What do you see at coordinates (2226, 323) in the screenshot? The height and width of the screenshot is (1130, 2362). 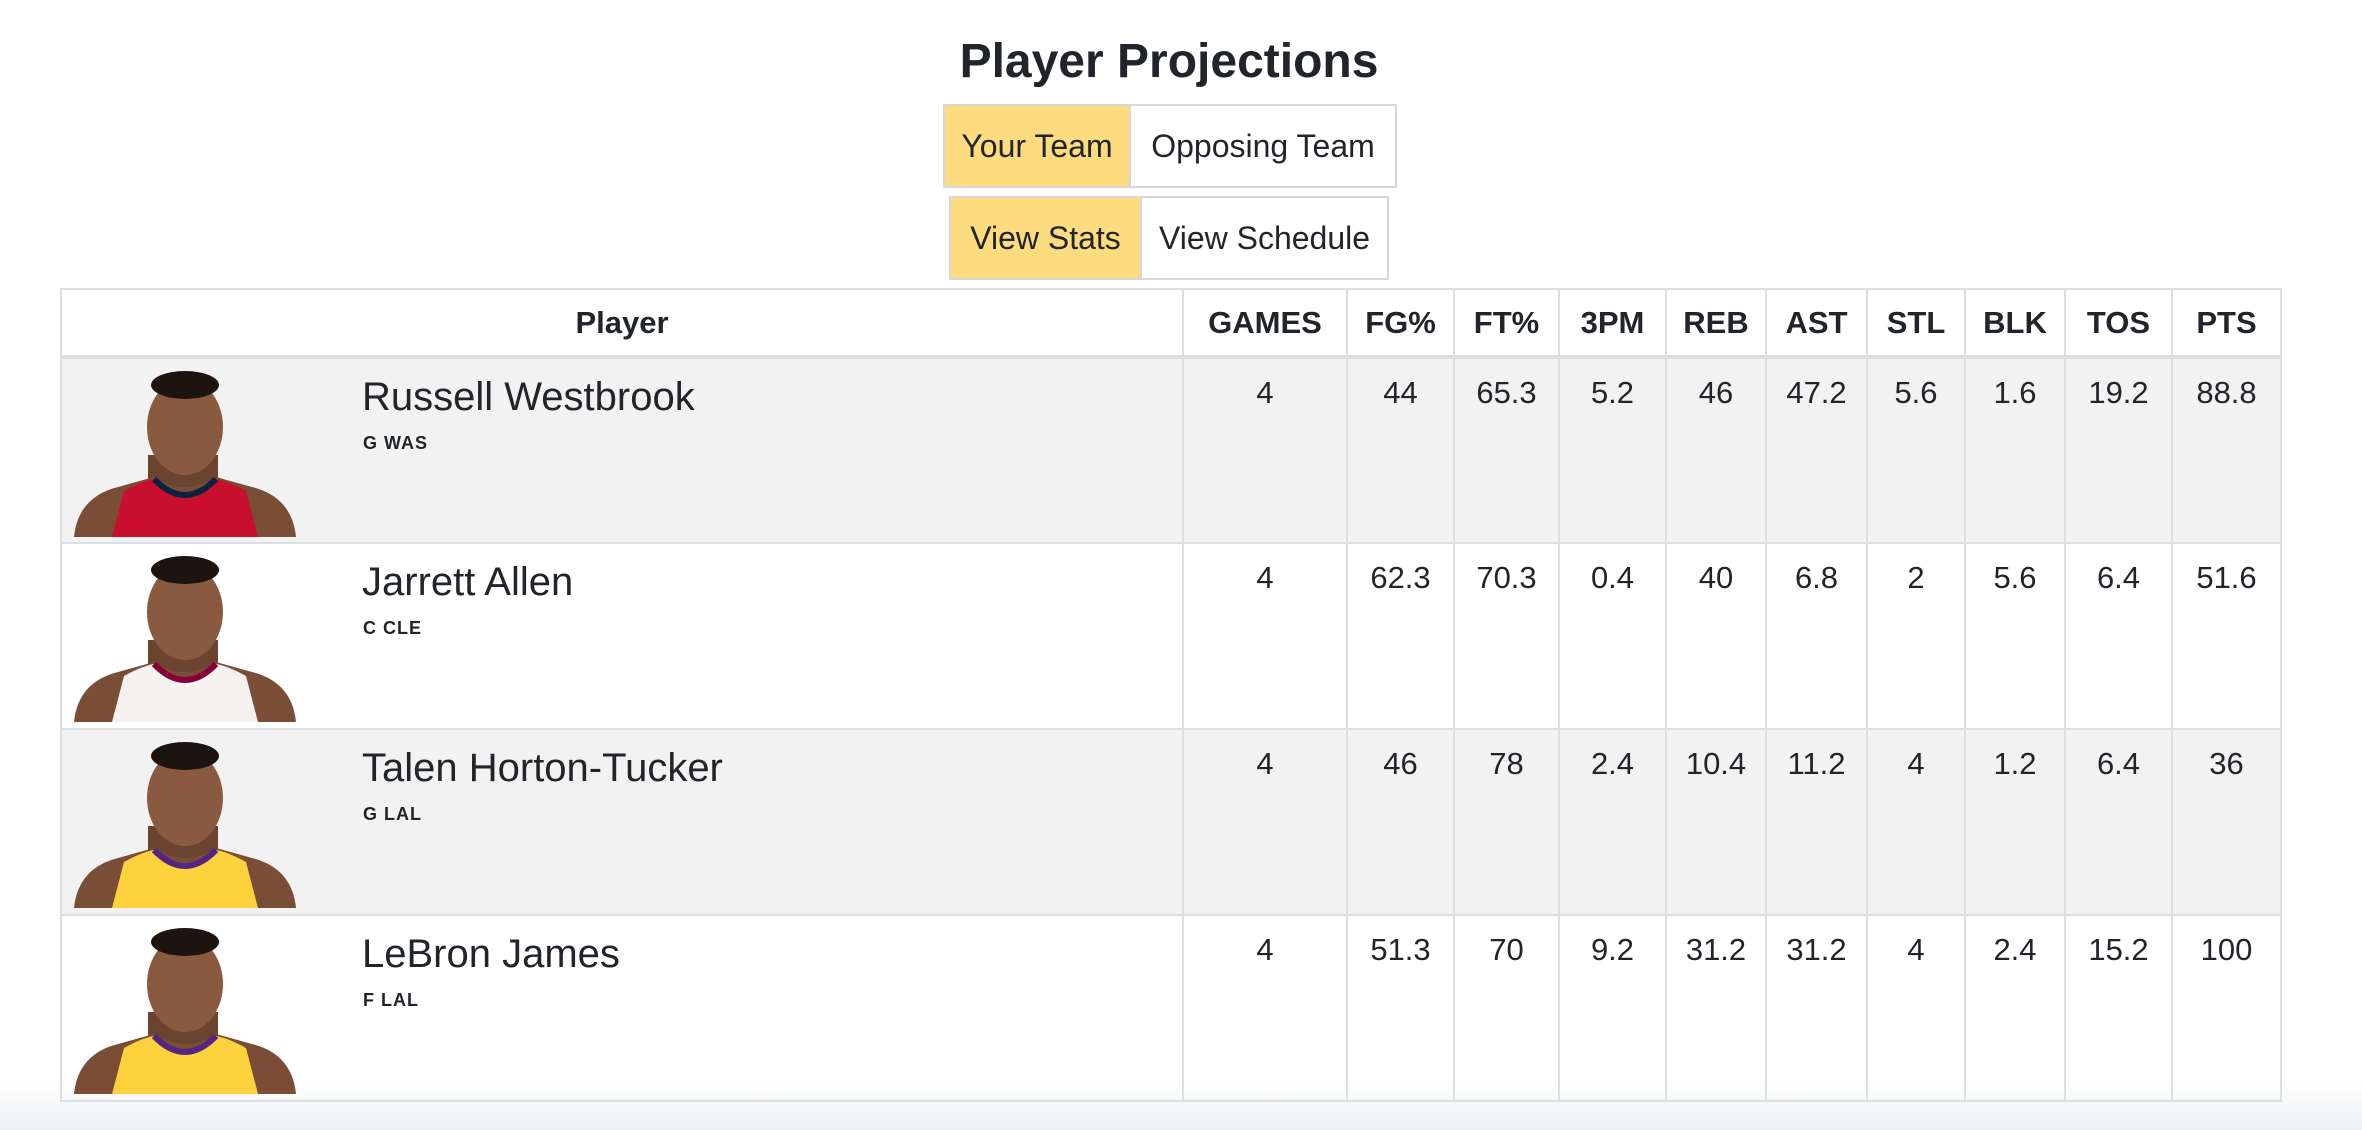 I see `column-header-pts: PTS` at bounding box center [2226, 323].